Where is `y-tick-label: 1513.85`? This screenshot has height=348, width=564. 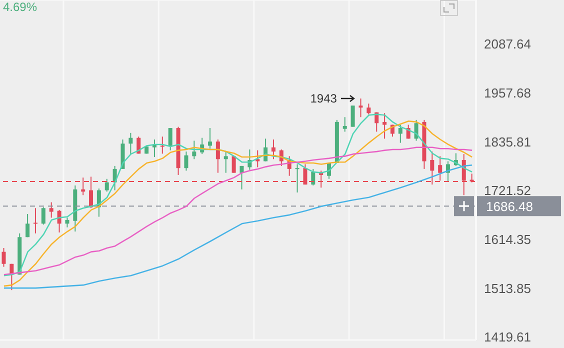
y-tick-label: 1513.85 is located at coordinates (507, 288).